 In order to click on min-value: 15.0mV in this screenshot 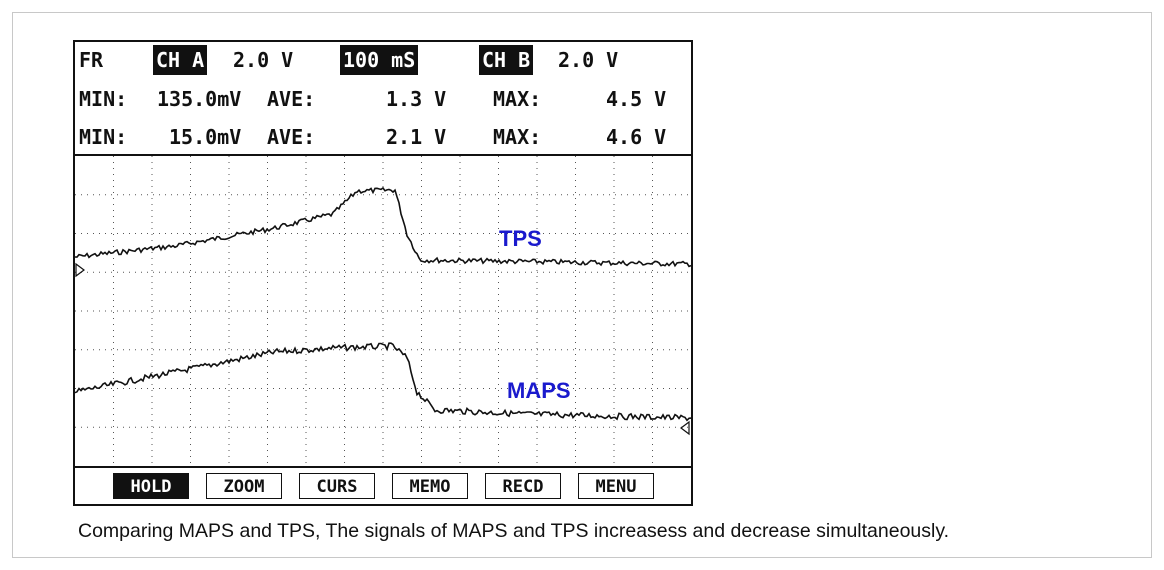, I will do `click(205, 137)`.